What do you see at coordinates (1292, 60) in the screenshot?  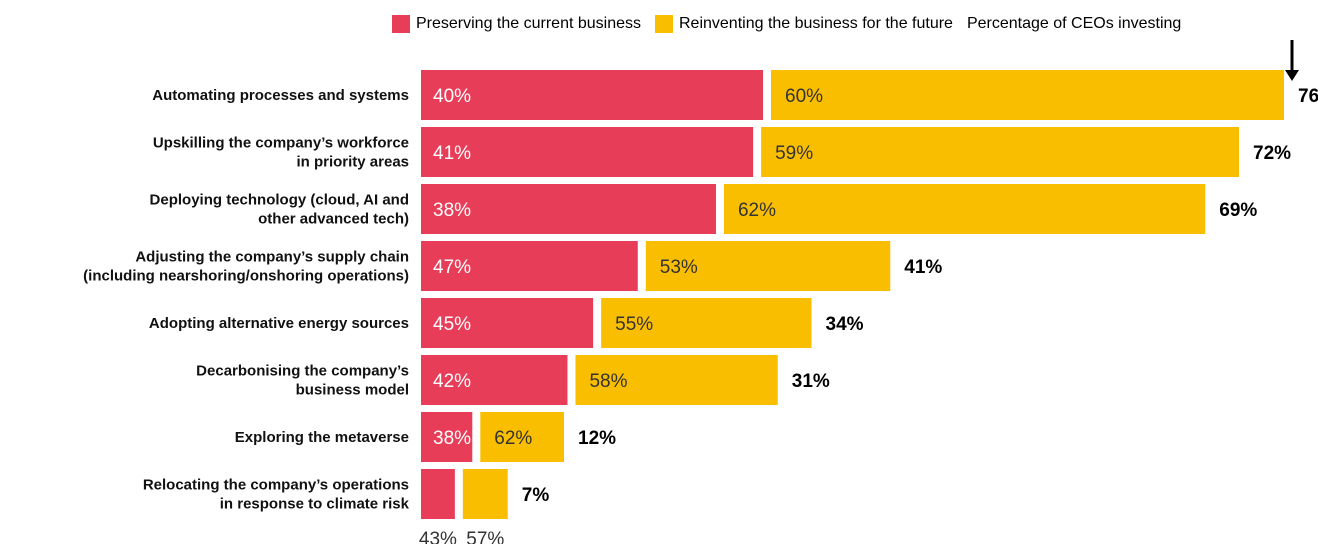 I see `down-arrow-icon` at bounding box center [1292, 60].